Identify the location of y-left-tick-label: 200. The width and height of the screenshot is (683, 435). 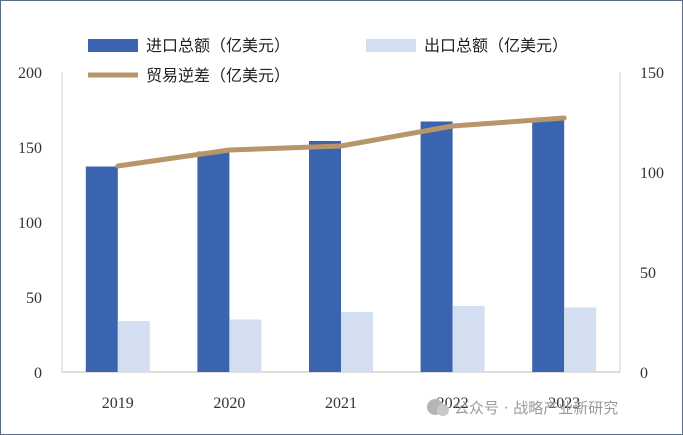
(30, 73).